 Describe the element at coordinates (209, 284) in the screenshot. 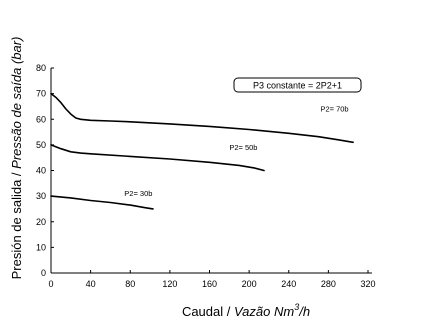

I see `x-tick-label: 160` at that location.